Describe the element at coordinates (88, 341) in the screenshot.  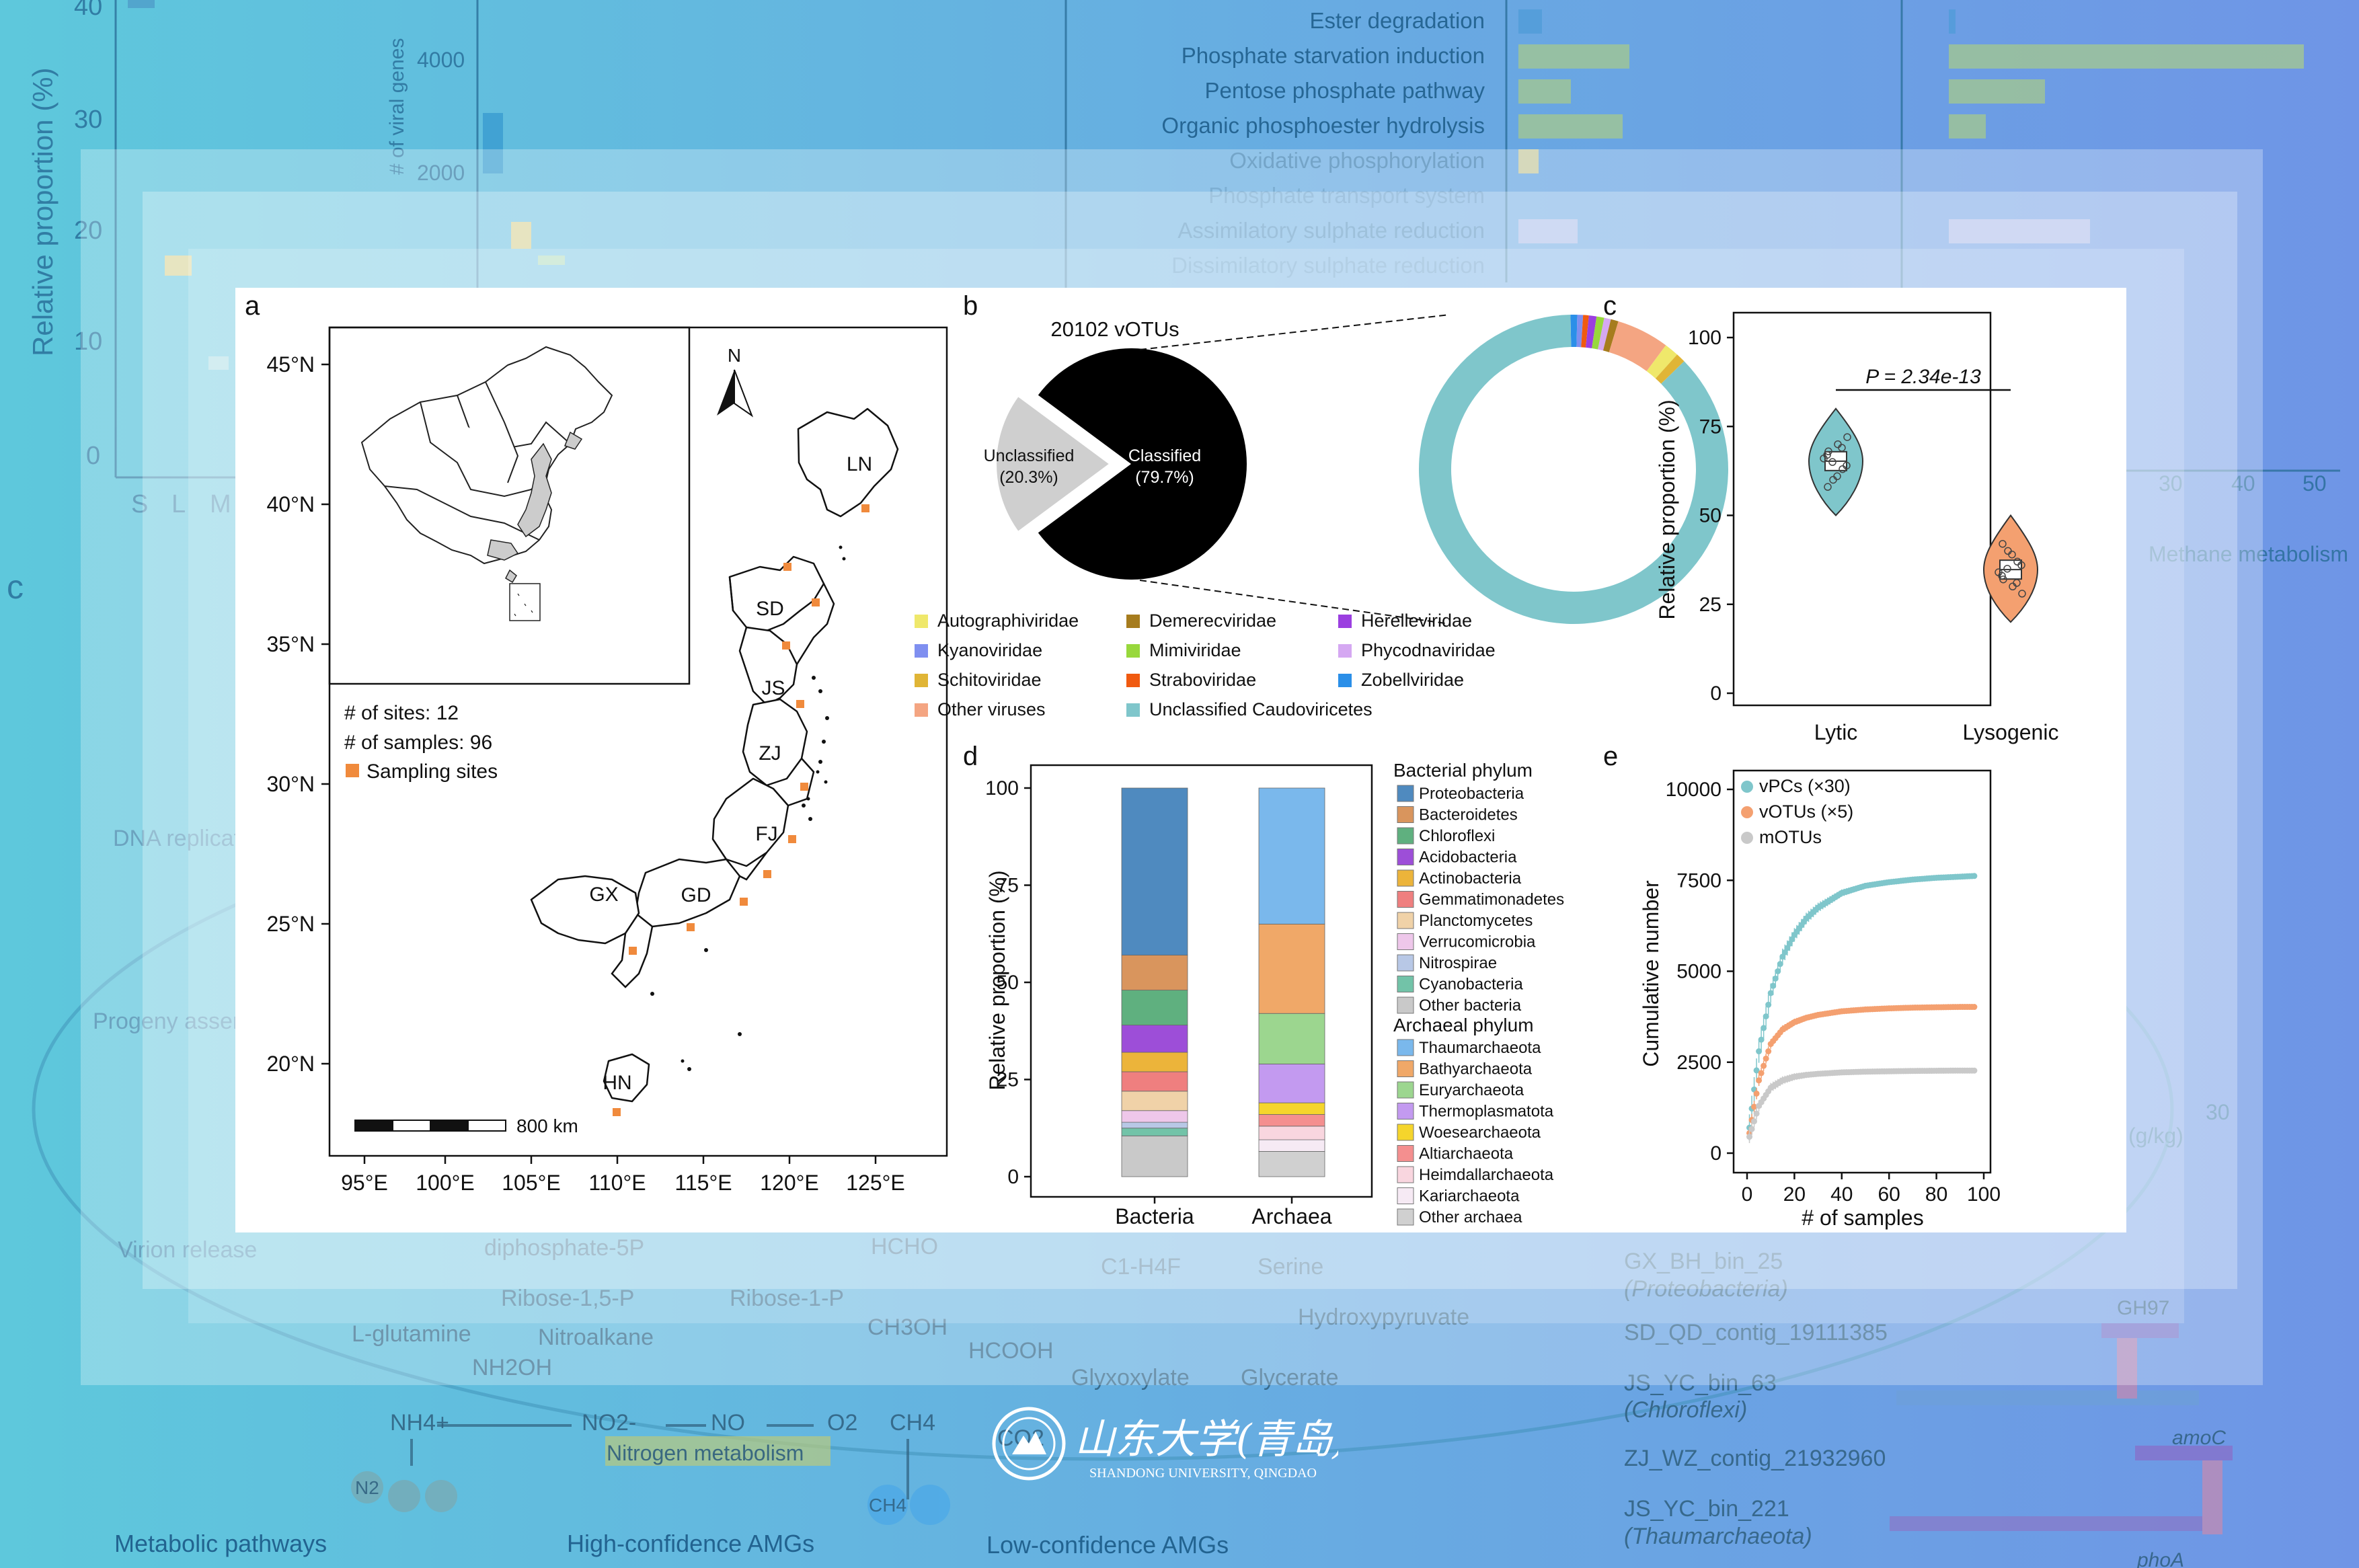
I see `bg-top-tick-10: 10` at that location.